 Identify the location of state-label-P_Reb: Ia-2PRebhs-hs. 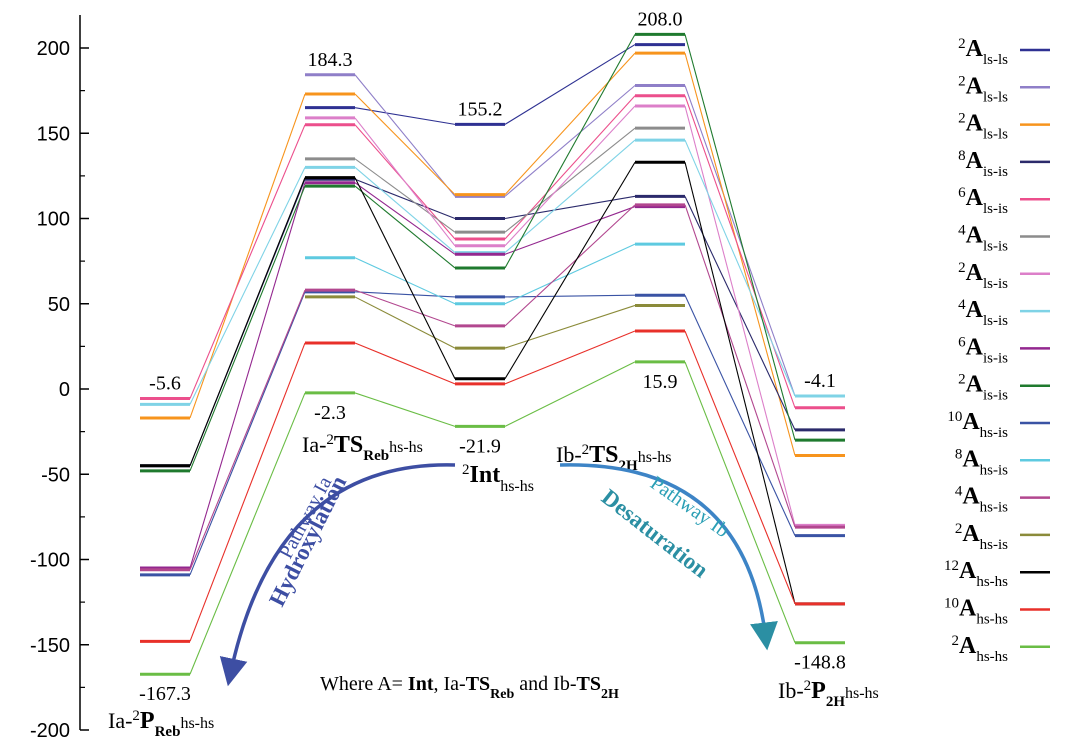
(161, 723).